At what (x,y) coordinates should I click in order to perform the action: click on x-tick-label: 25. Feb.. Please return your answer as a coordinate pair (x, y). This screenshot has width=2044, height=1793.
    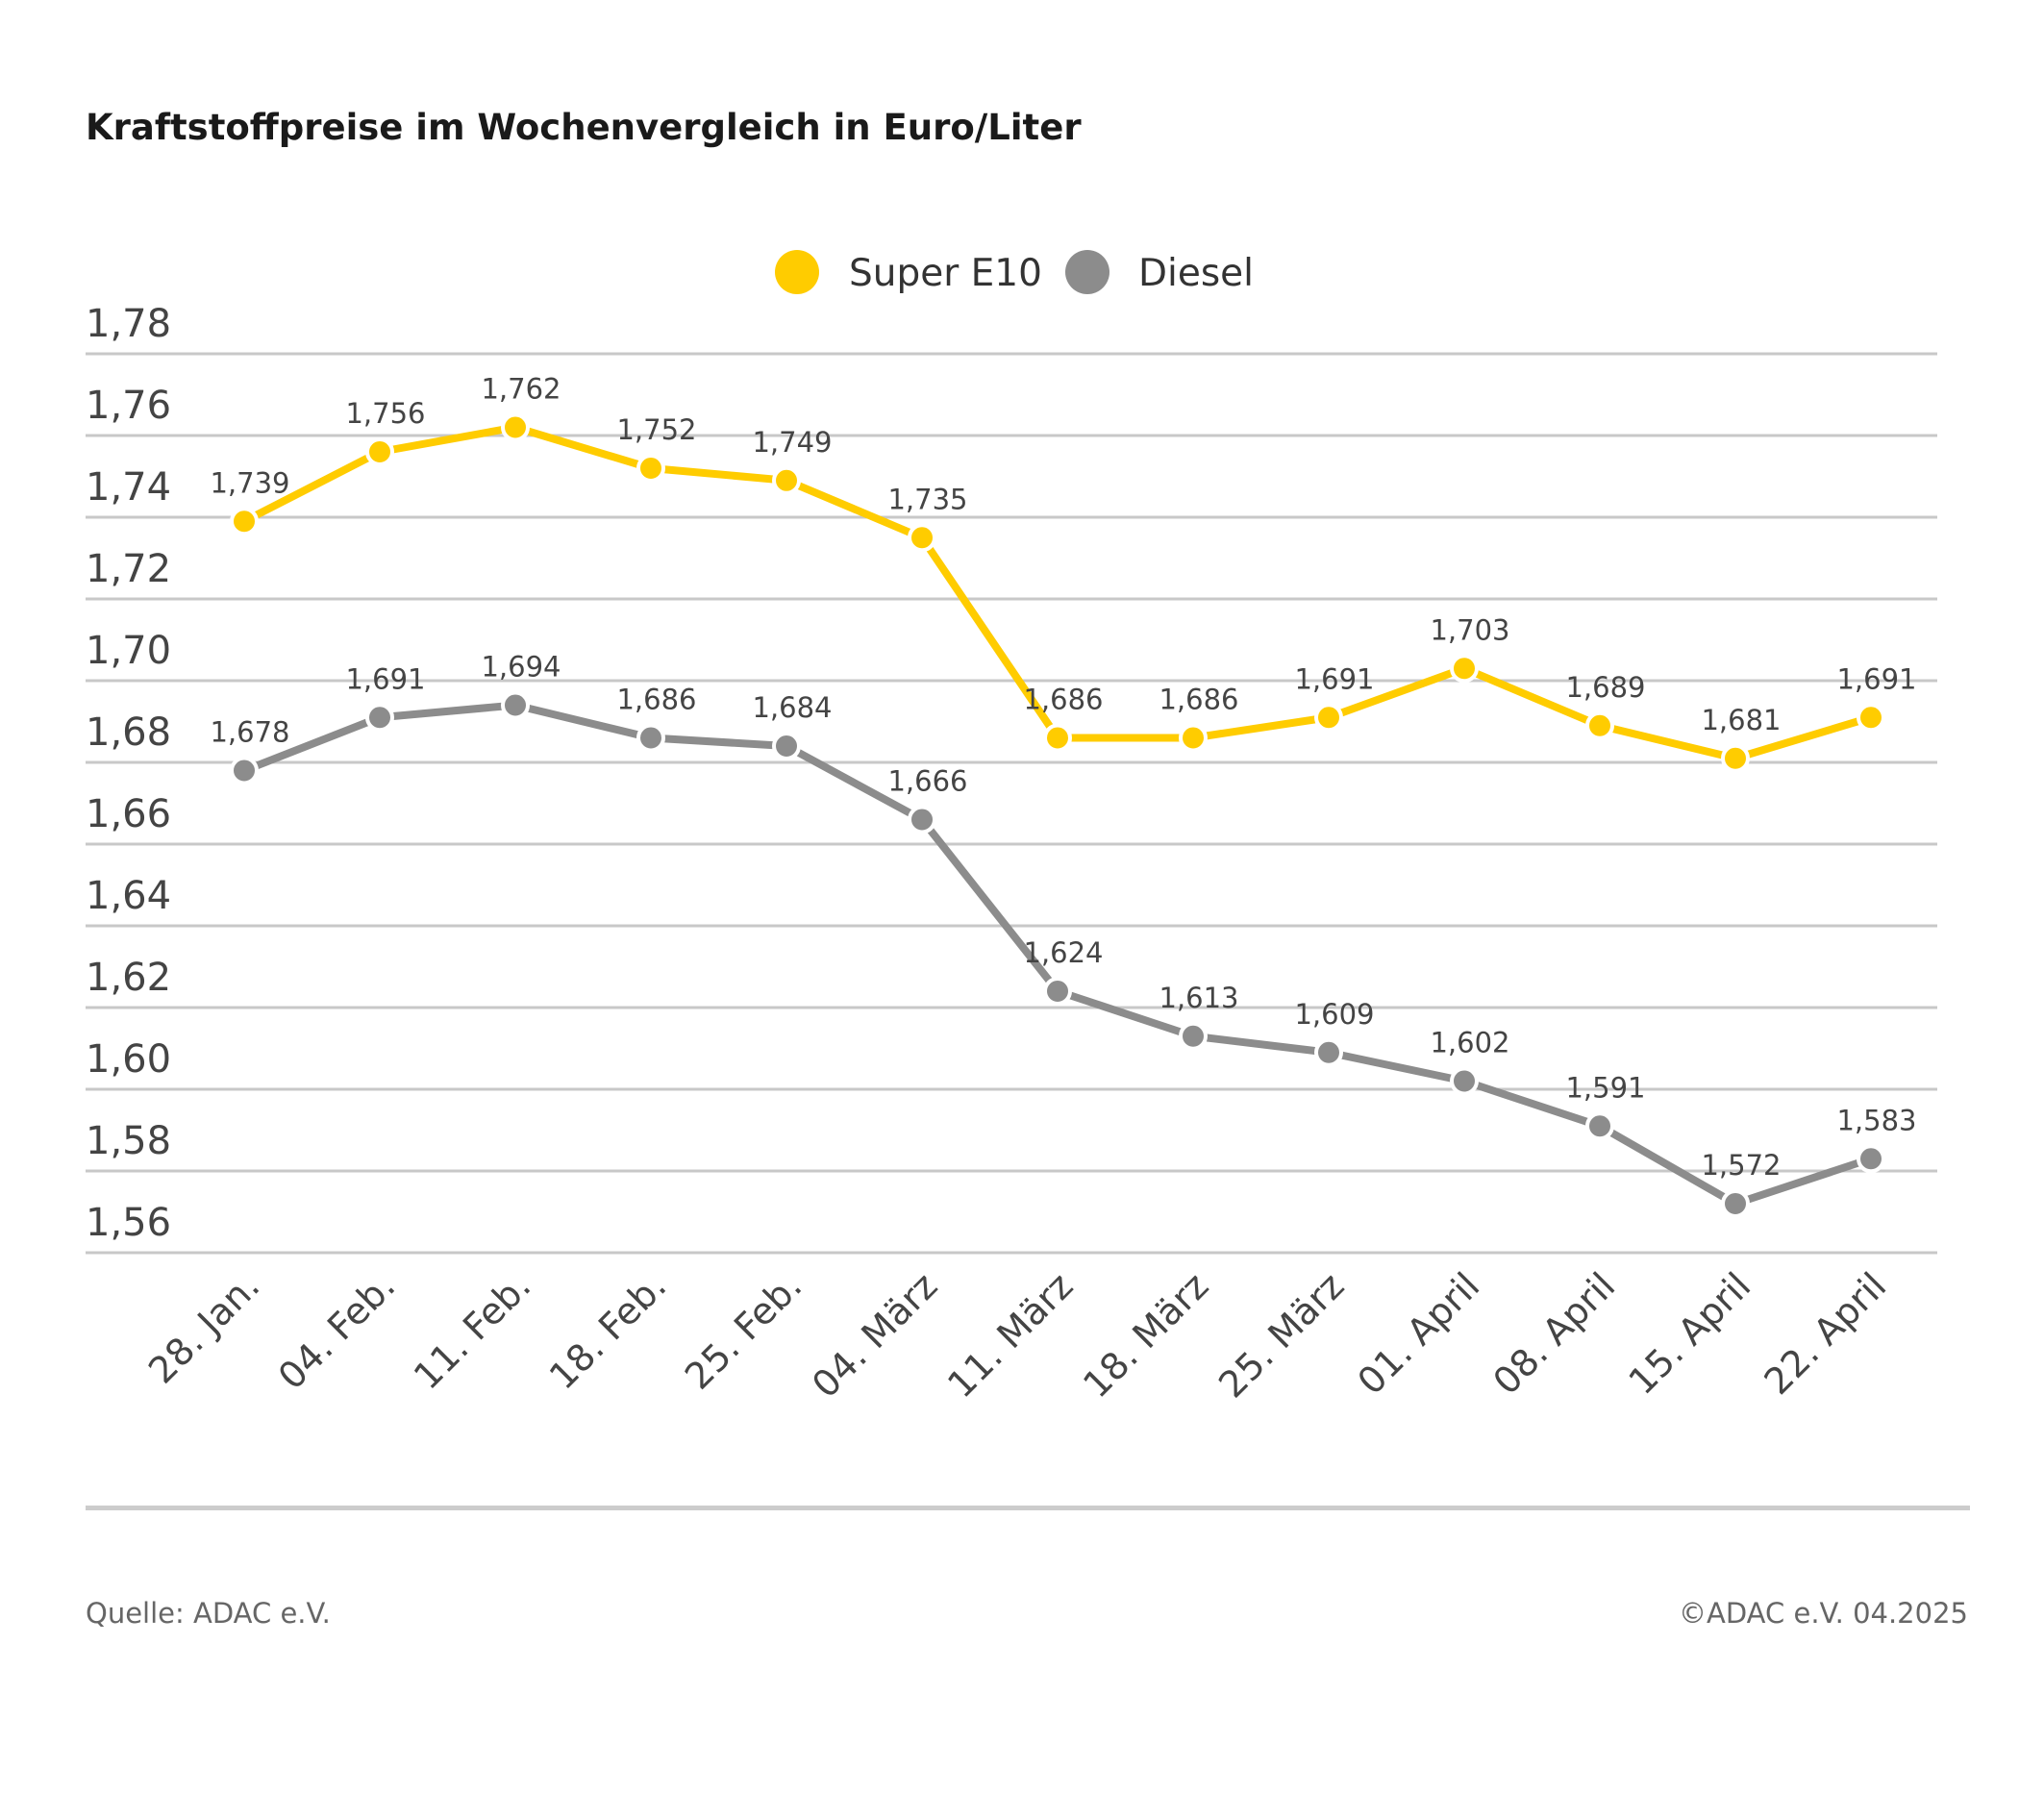
    Looking at the image, I should click on (743, 1331).